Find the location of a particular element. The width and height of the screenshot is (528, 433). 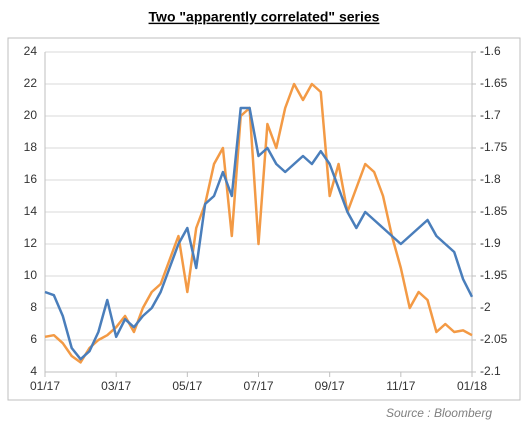

y2-tick-label: -1.75 is located at coordinates (494, 147).